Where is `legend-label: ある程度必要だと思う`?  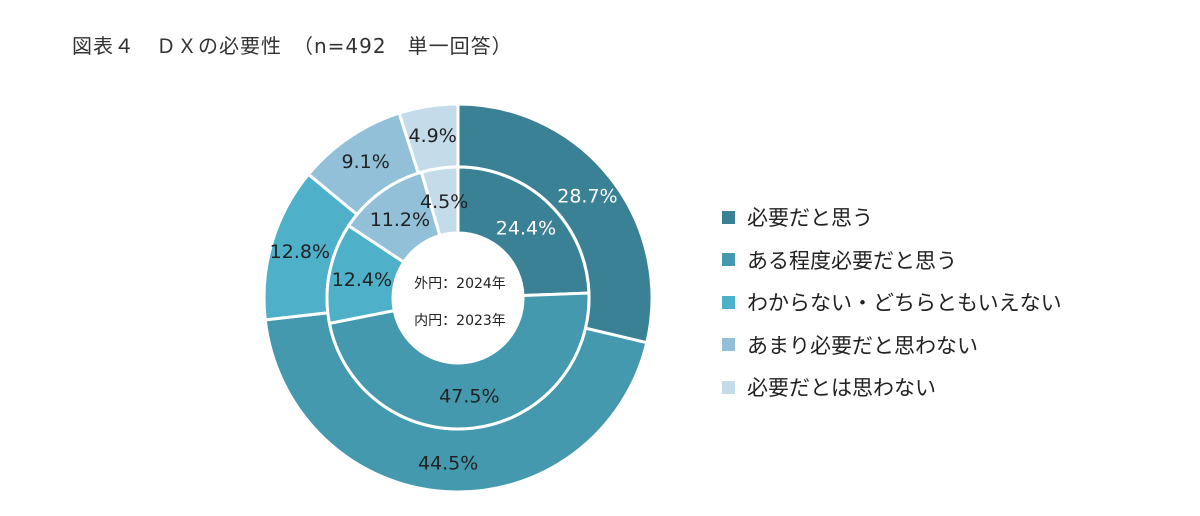
legend-label: ある程度必要だと思う is located at coordinates (852, 260).